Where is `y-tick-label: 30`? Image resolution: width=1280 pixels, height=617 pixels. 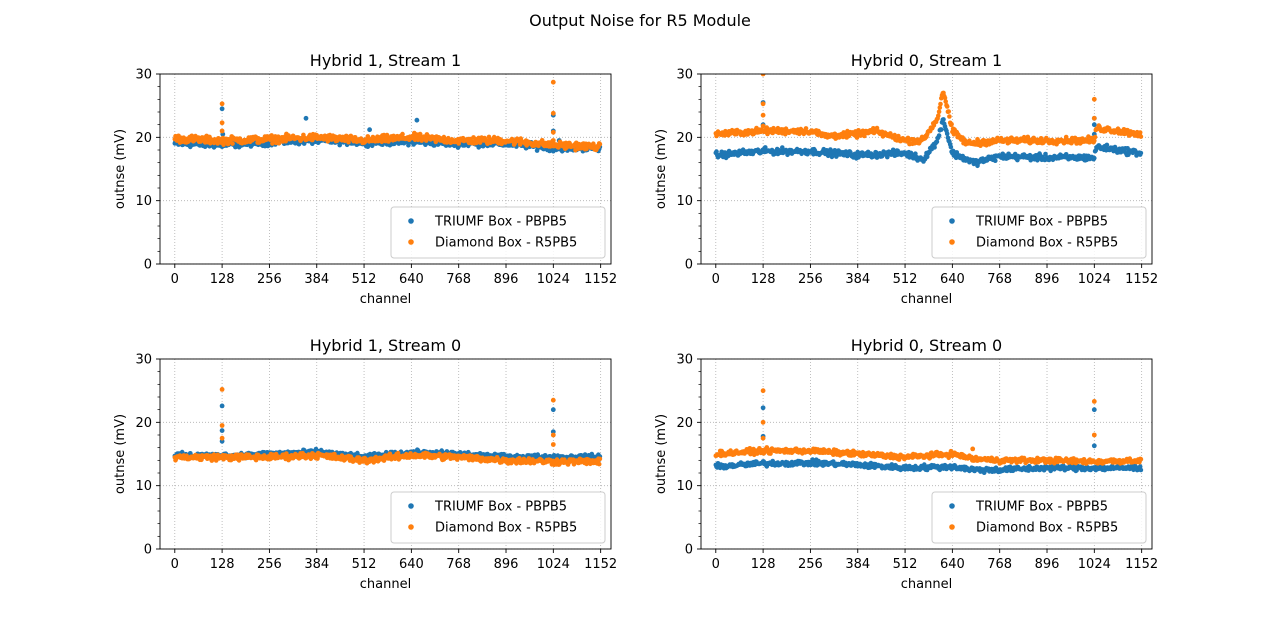 y-tick-label: 30 is located at coordinates (684, 75).